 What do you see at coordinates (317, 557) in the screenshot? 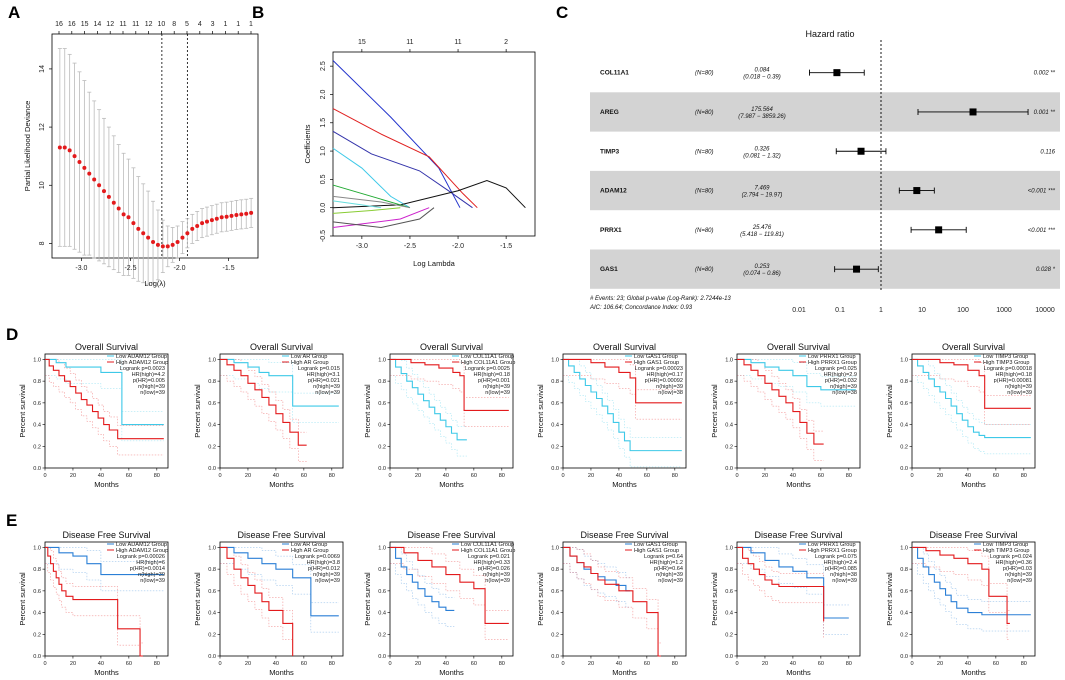
I see `km-stat-line: Logrank p=0.0069` at bounding box center [317, 557].